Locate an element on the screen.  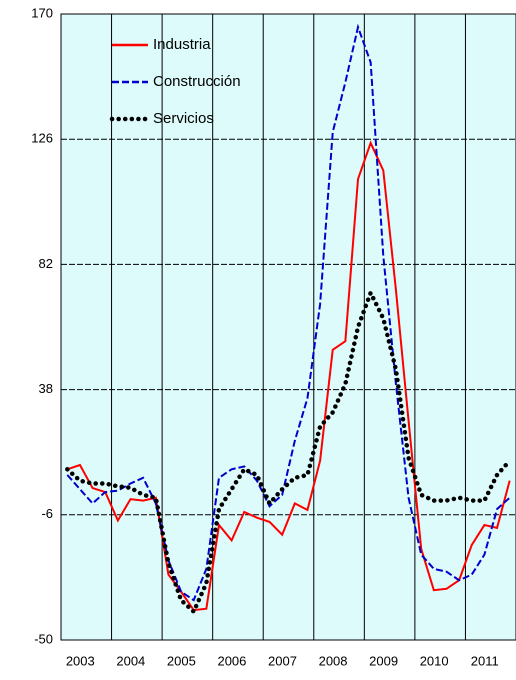
legend-label: Industria is located at coordinates (182, 44).